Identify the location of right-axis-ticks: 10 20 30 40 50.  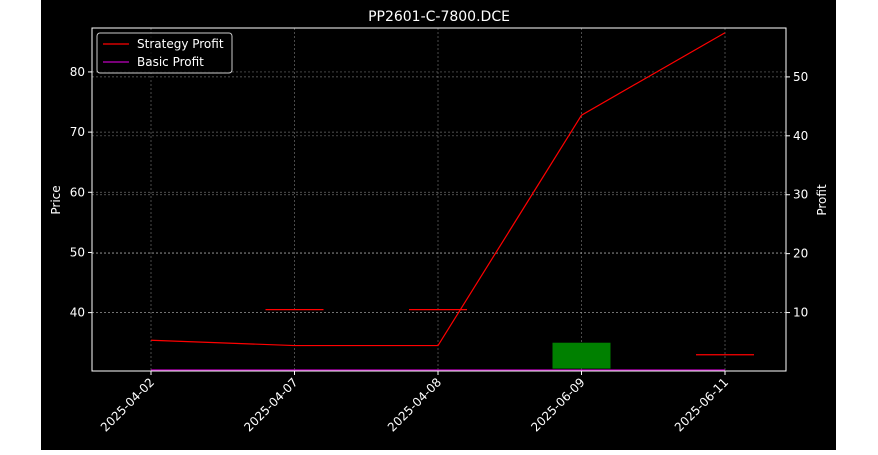
(797, 195).